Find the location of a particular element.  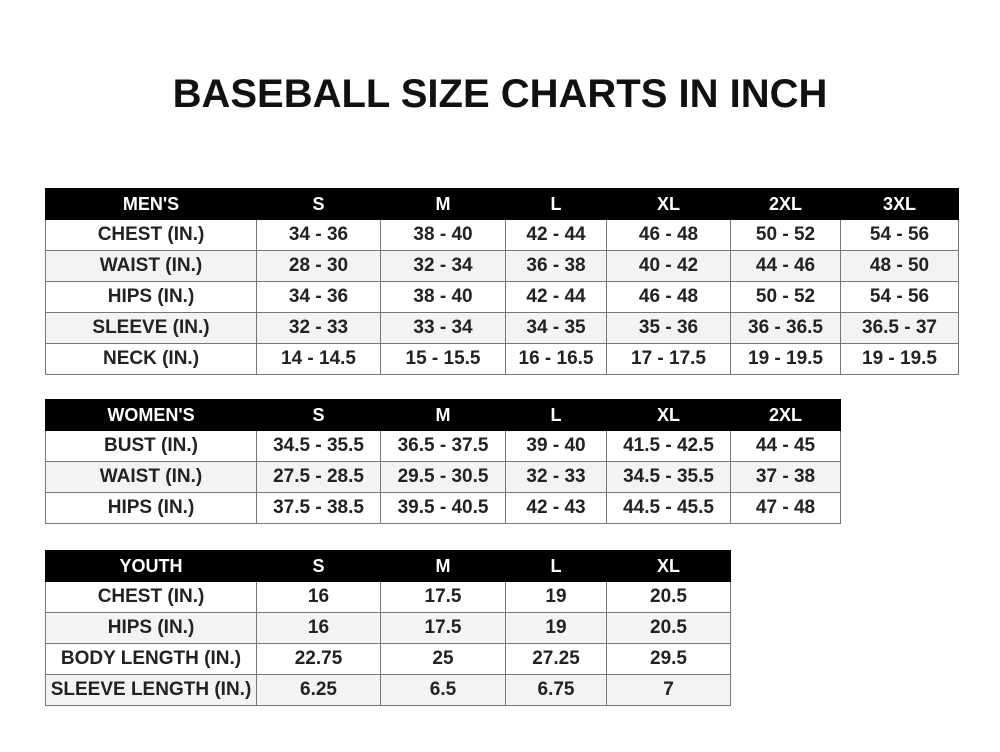

size-value-cell: 40 - 42 is located at coordinates (668, 266).